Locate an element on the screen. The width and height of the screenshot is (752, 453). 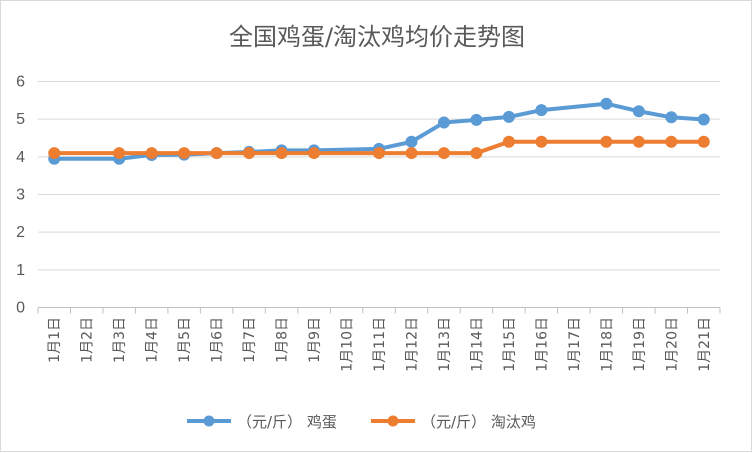
x-tick-label: 1月21日 is located at coordinates (705, 344).